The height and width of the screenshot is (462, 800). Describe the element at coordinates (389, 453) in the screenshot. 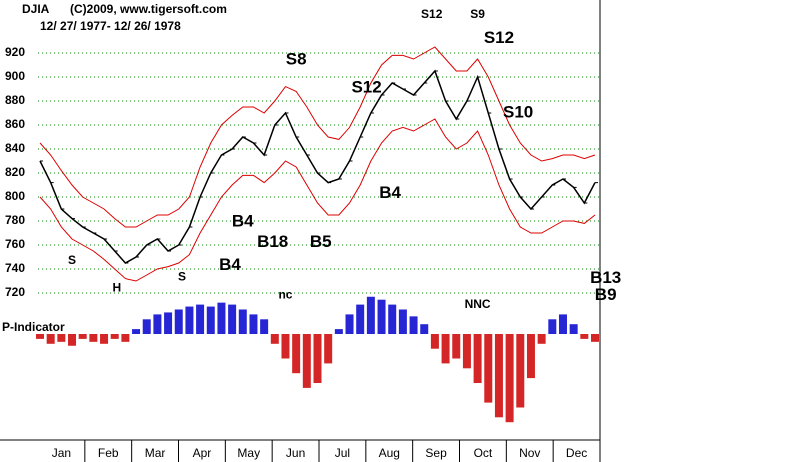

I see `x-tick-label: Aug` at that location.